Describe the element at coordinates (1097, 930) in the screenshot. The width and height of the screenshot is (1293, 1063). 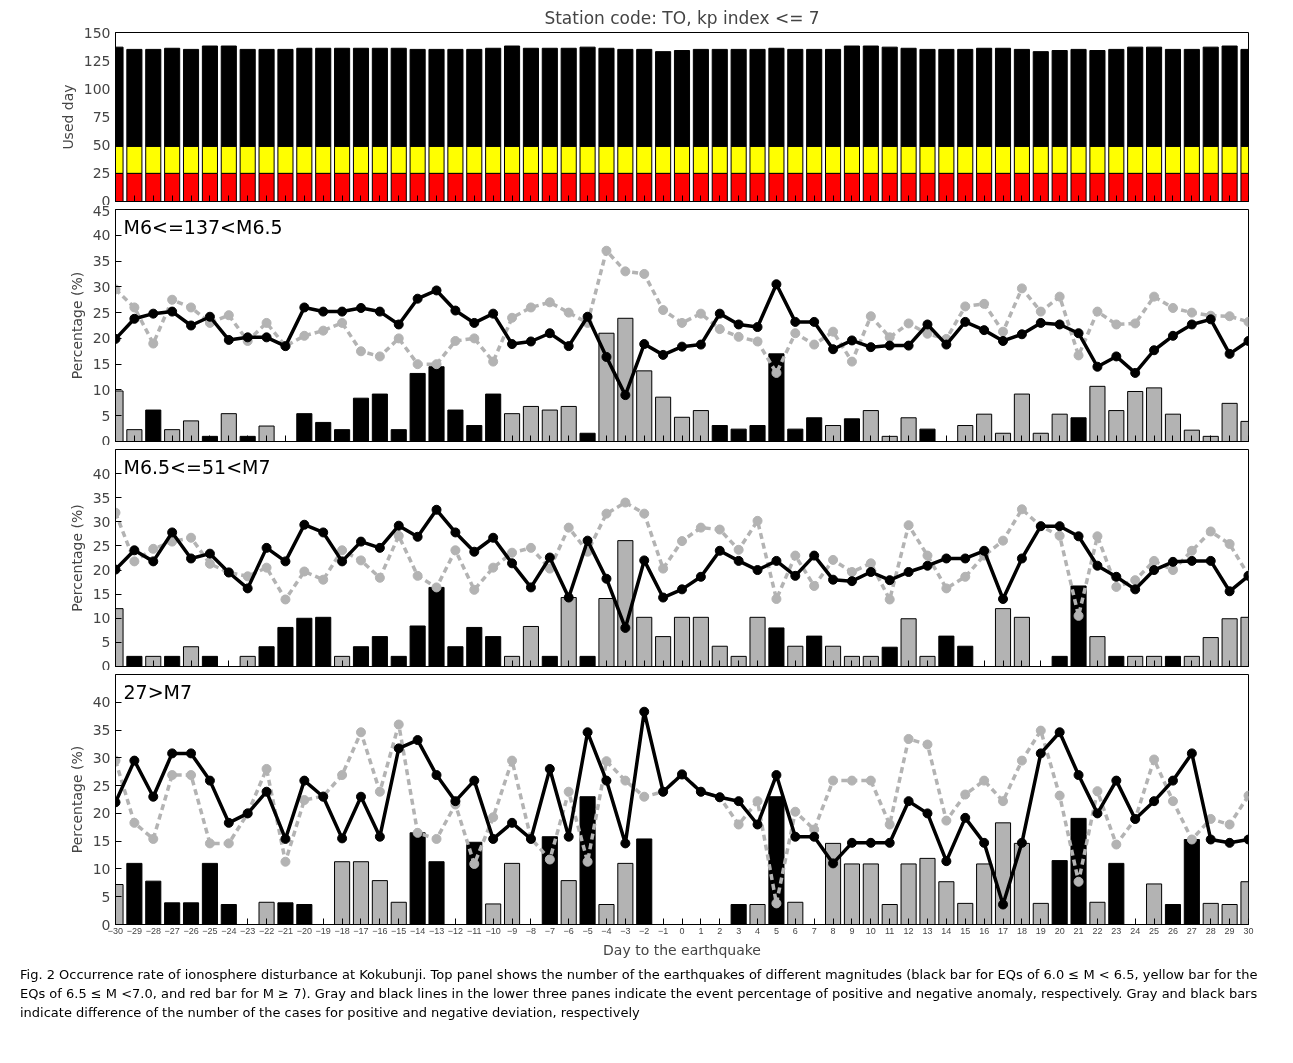
I see `x-tick-label: 22` at that location.